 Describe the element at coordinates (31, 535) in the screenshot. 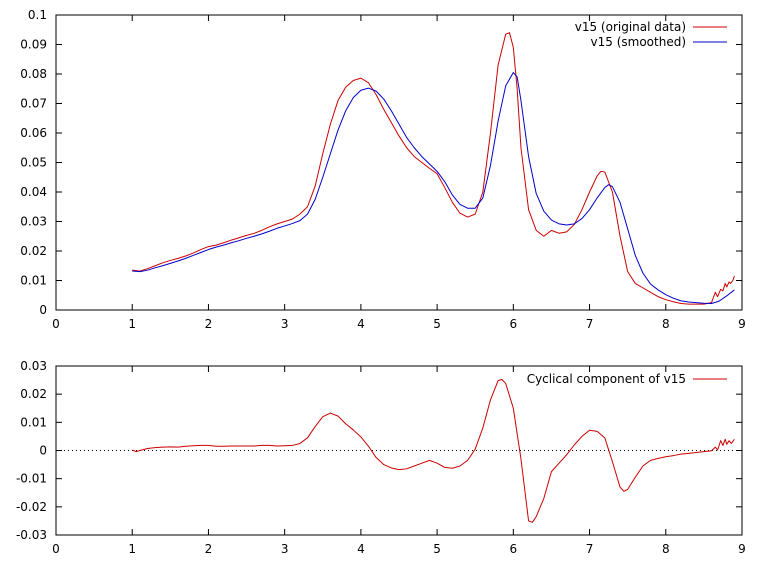

I see `y-tick-label: -0.03` at that location.